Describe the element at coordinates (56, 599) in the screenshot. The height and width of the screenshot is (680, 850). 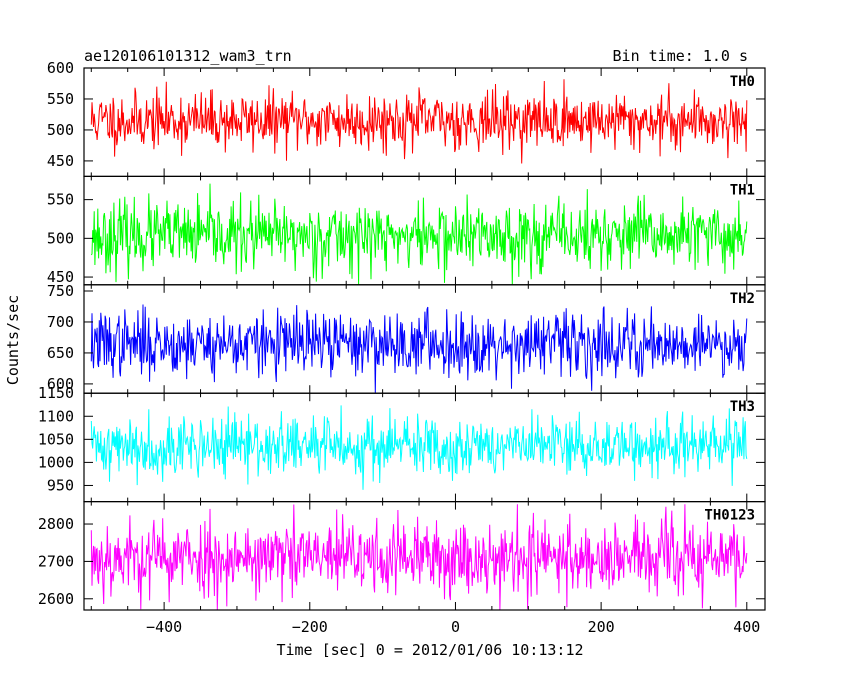
I see `y-tick-label: 2600` at that location.